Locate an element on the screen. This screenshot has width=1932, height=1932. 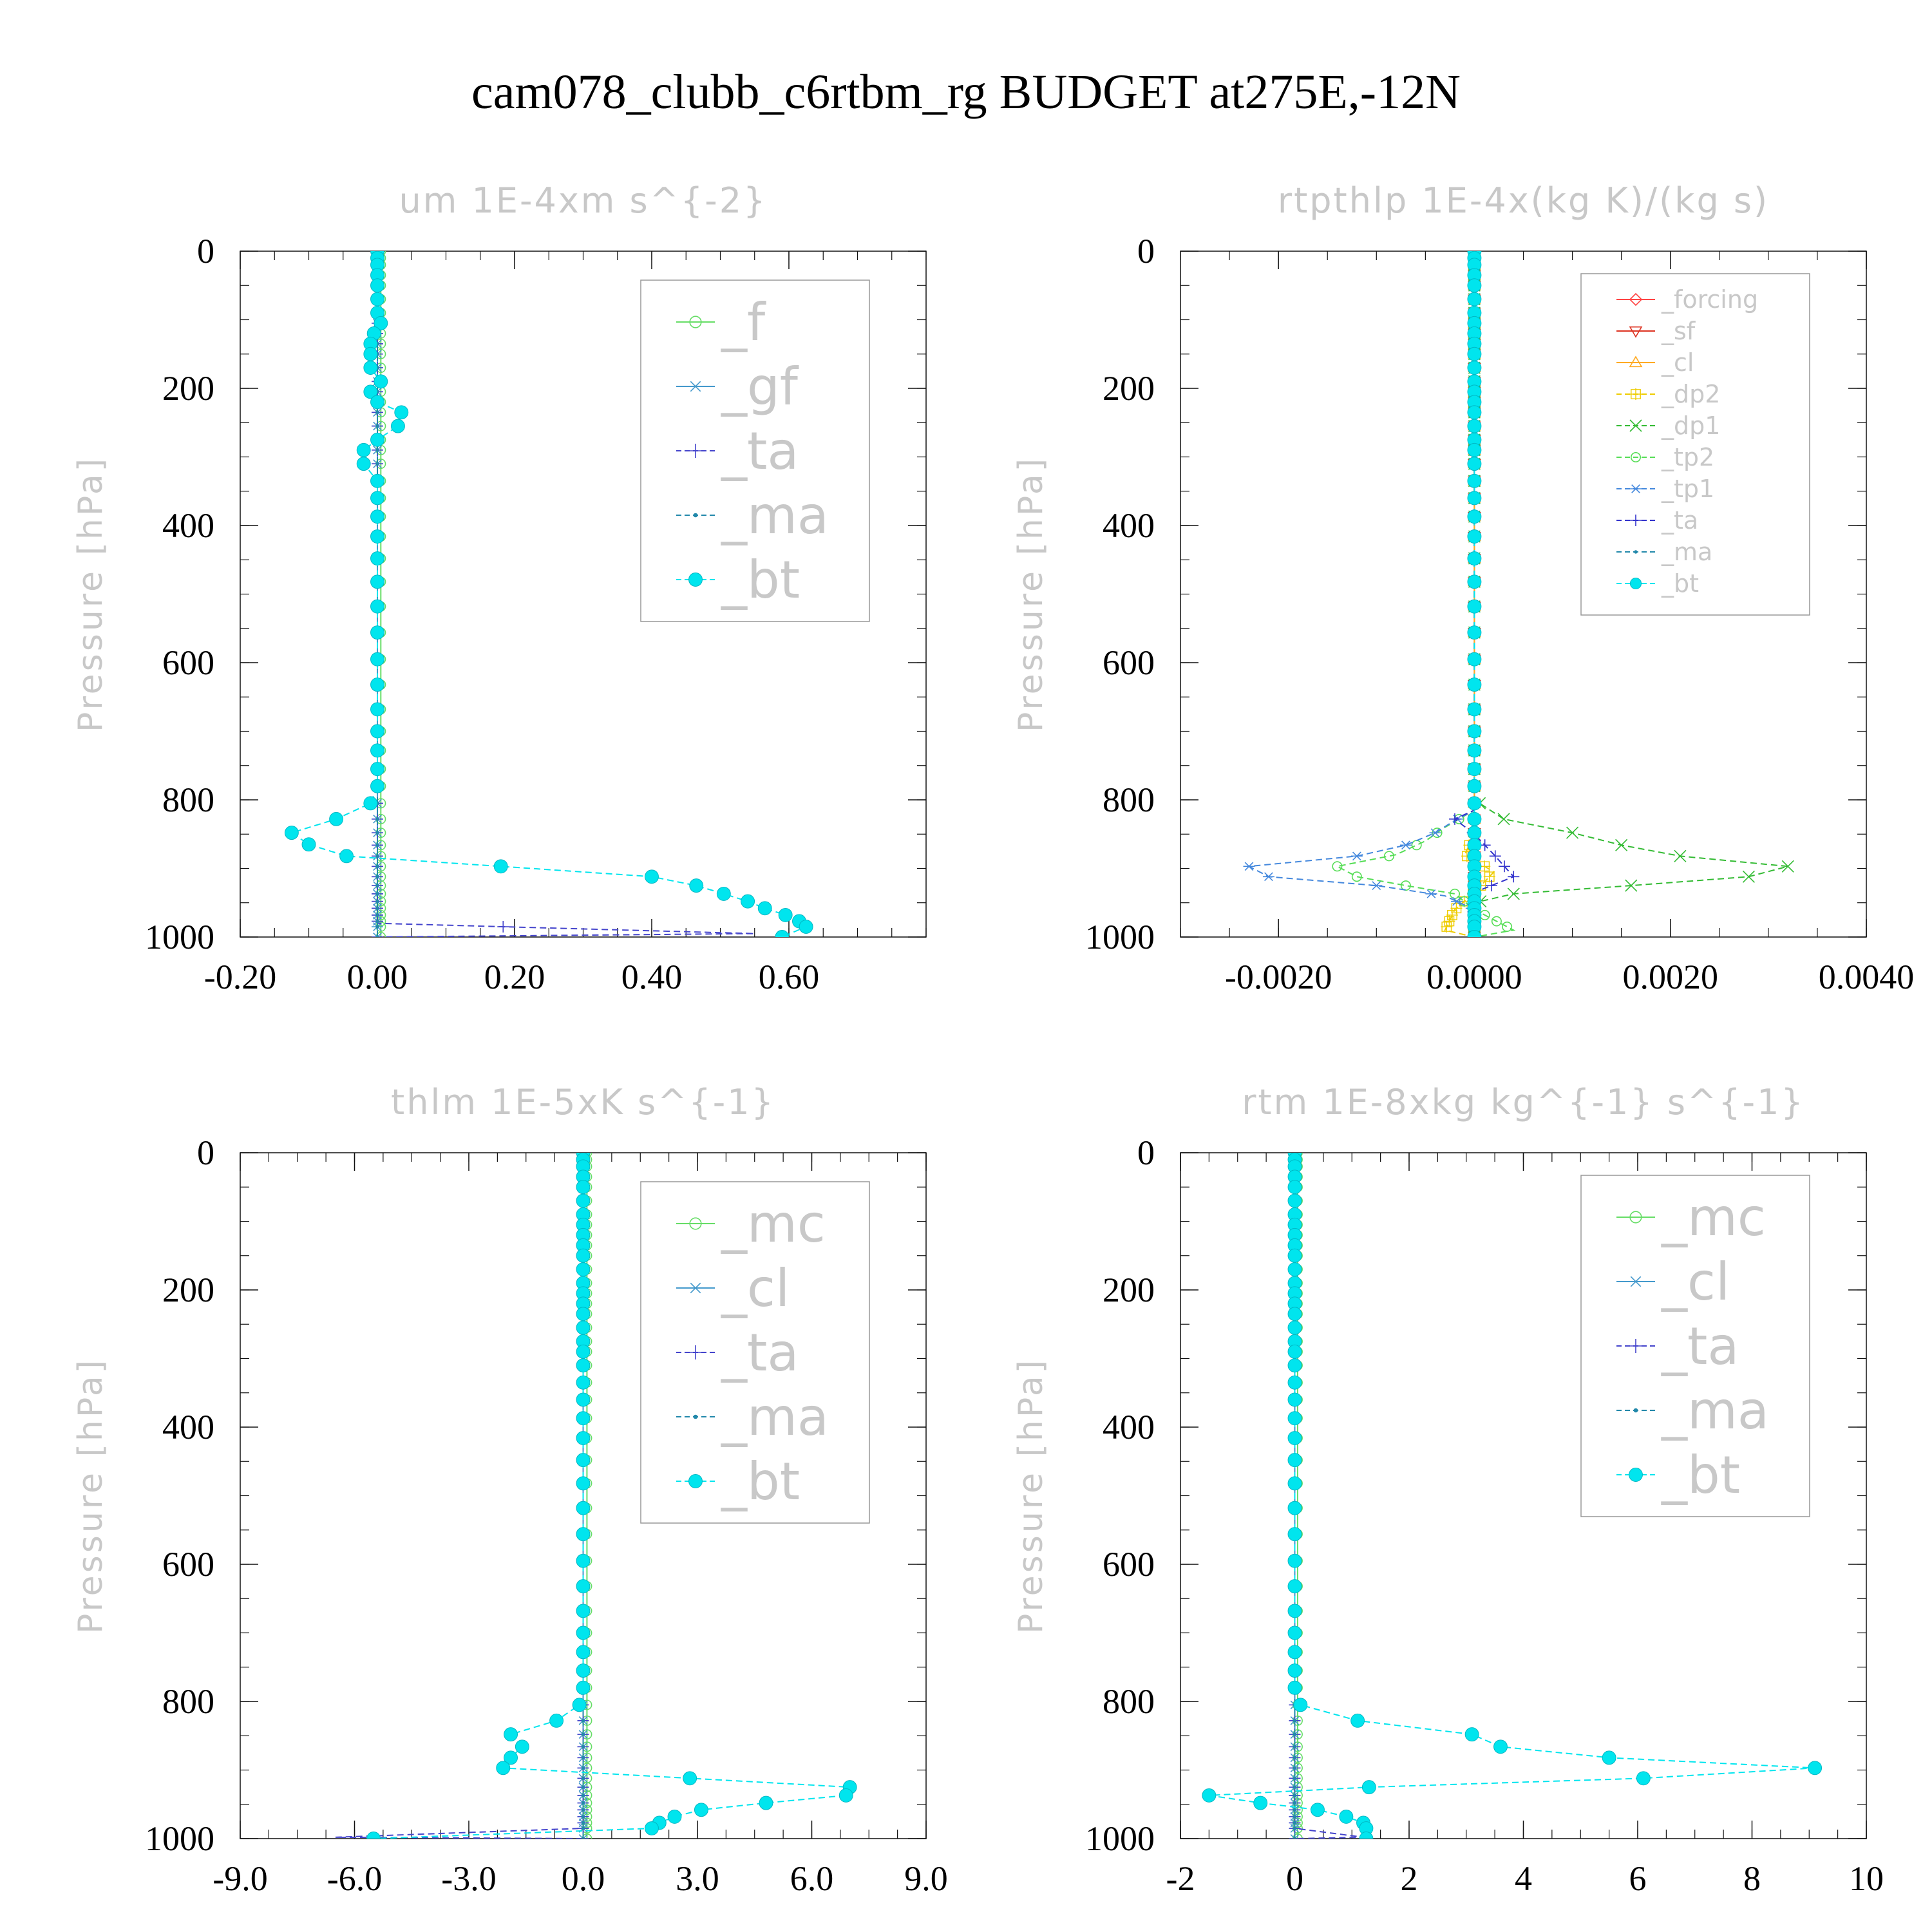
data-point-dp1 is located at coordinates (1787, 867).